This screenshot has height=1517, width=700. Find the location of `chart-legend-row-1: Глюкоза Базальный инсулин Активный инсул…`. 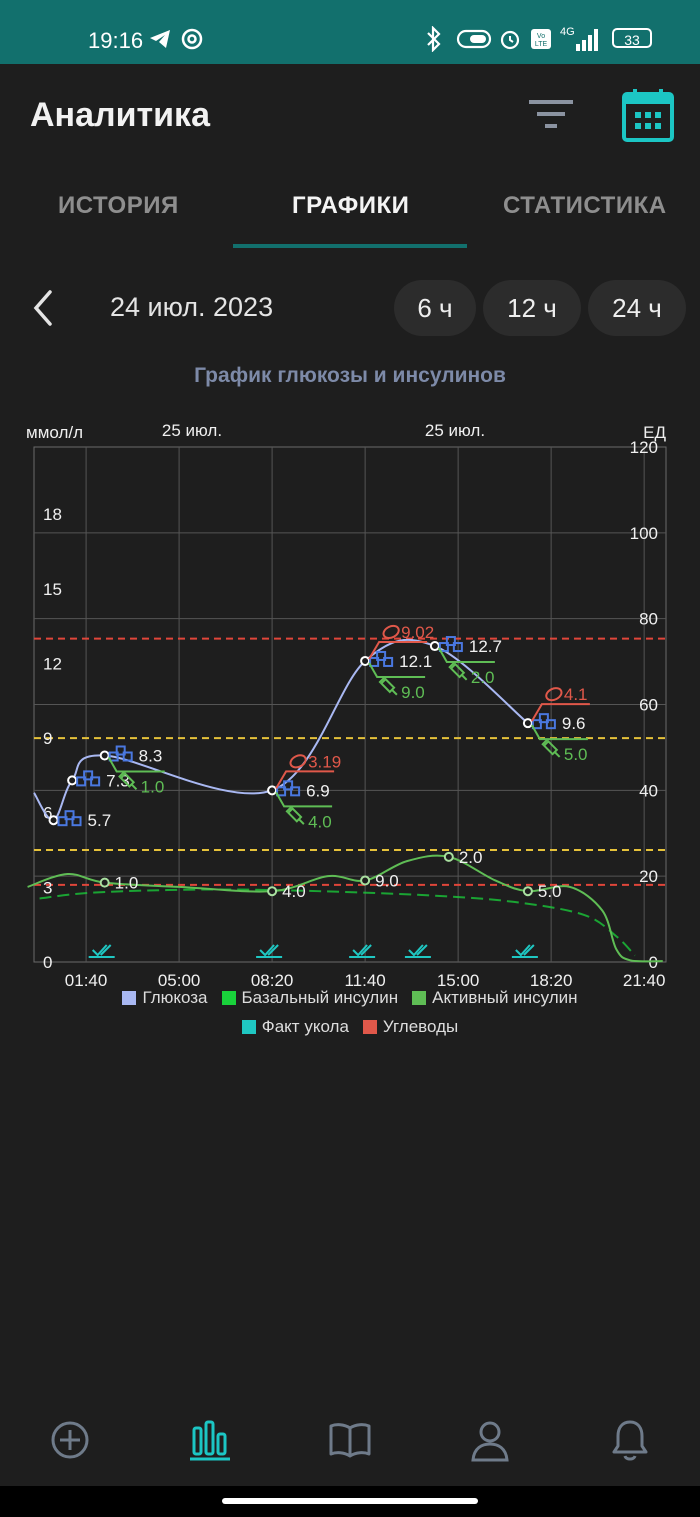

chart-legend-row-1: Глюкоза Базальный инсулин Активный инсул… is located at coordinates (350, 998).